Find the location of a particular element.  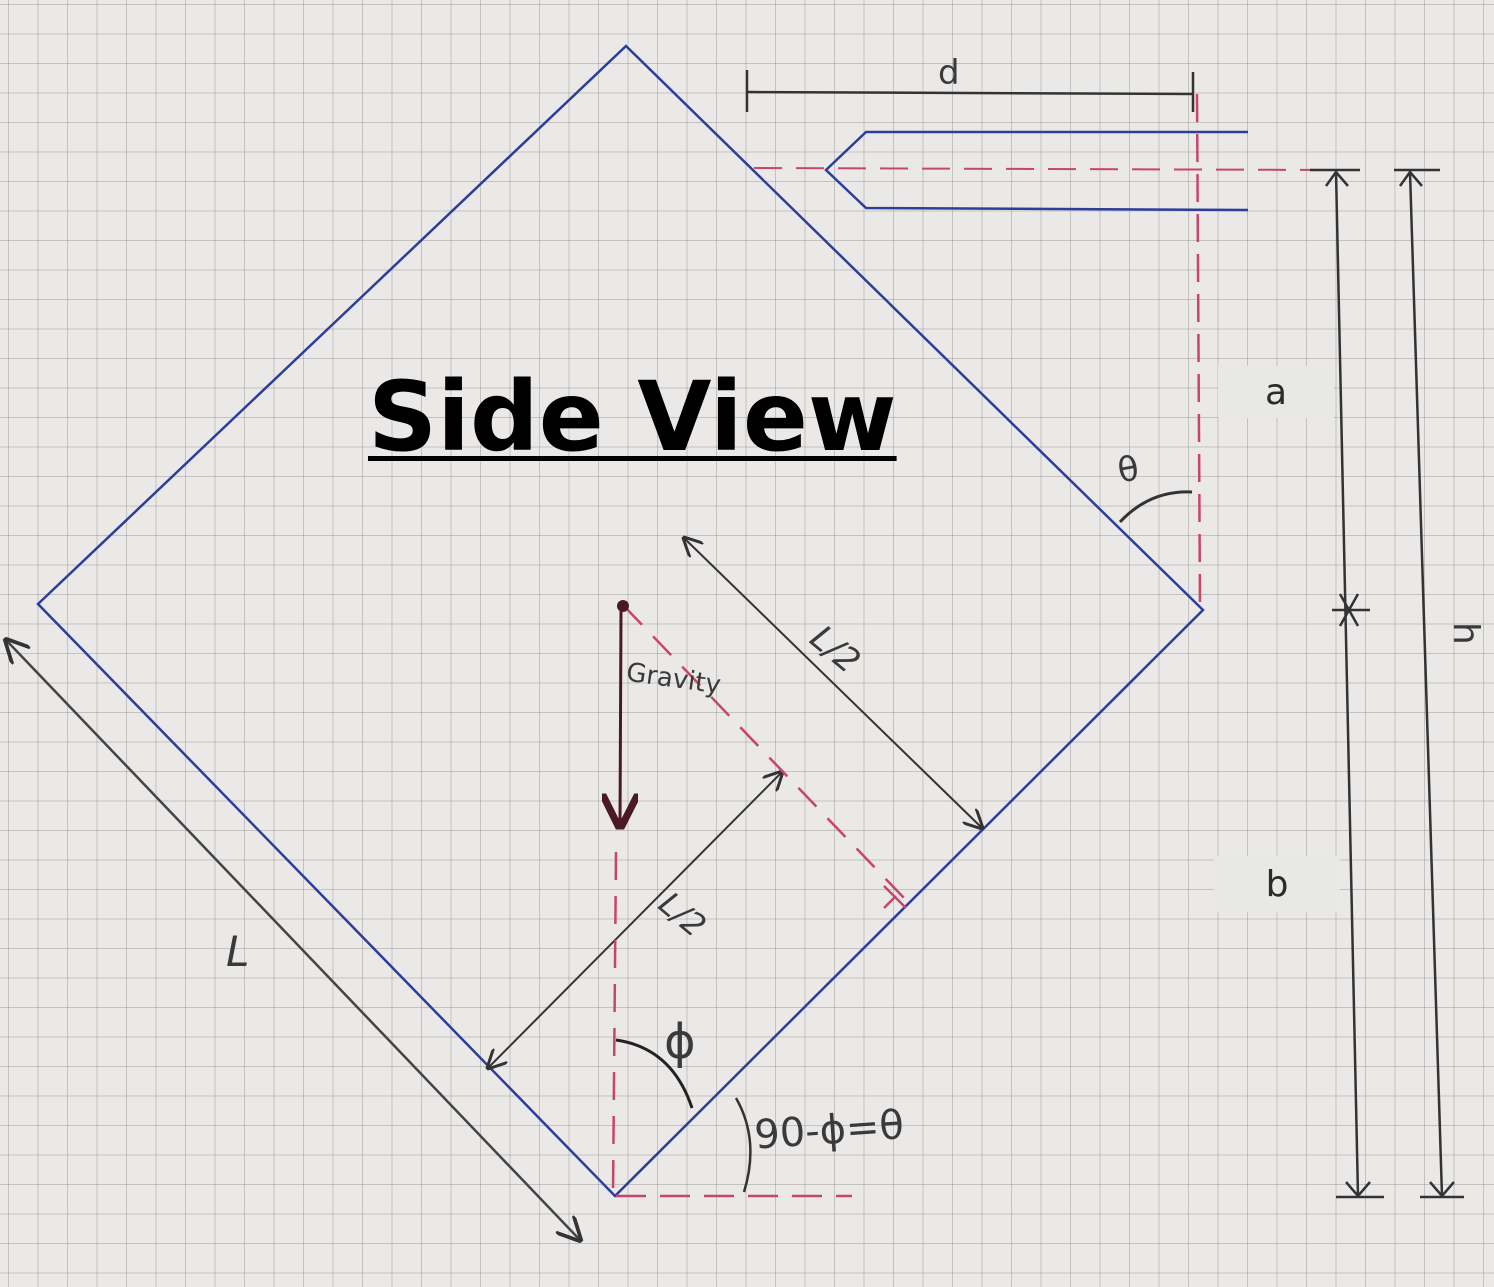

h-top-arrowhead is located at coordinates (1410, 178).